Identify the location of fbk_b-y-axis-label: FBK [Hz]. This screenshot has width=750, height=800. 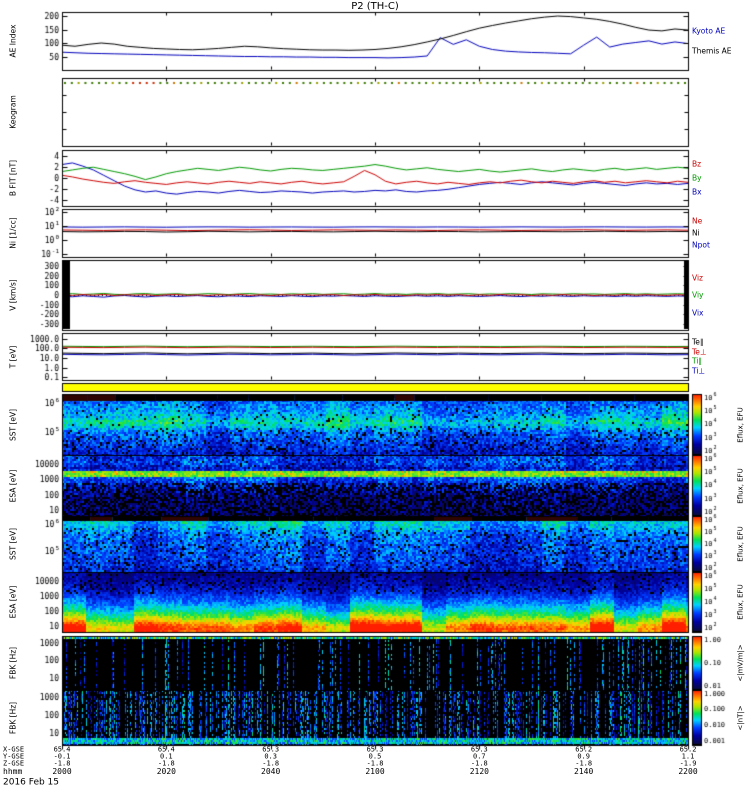
(13, 717).